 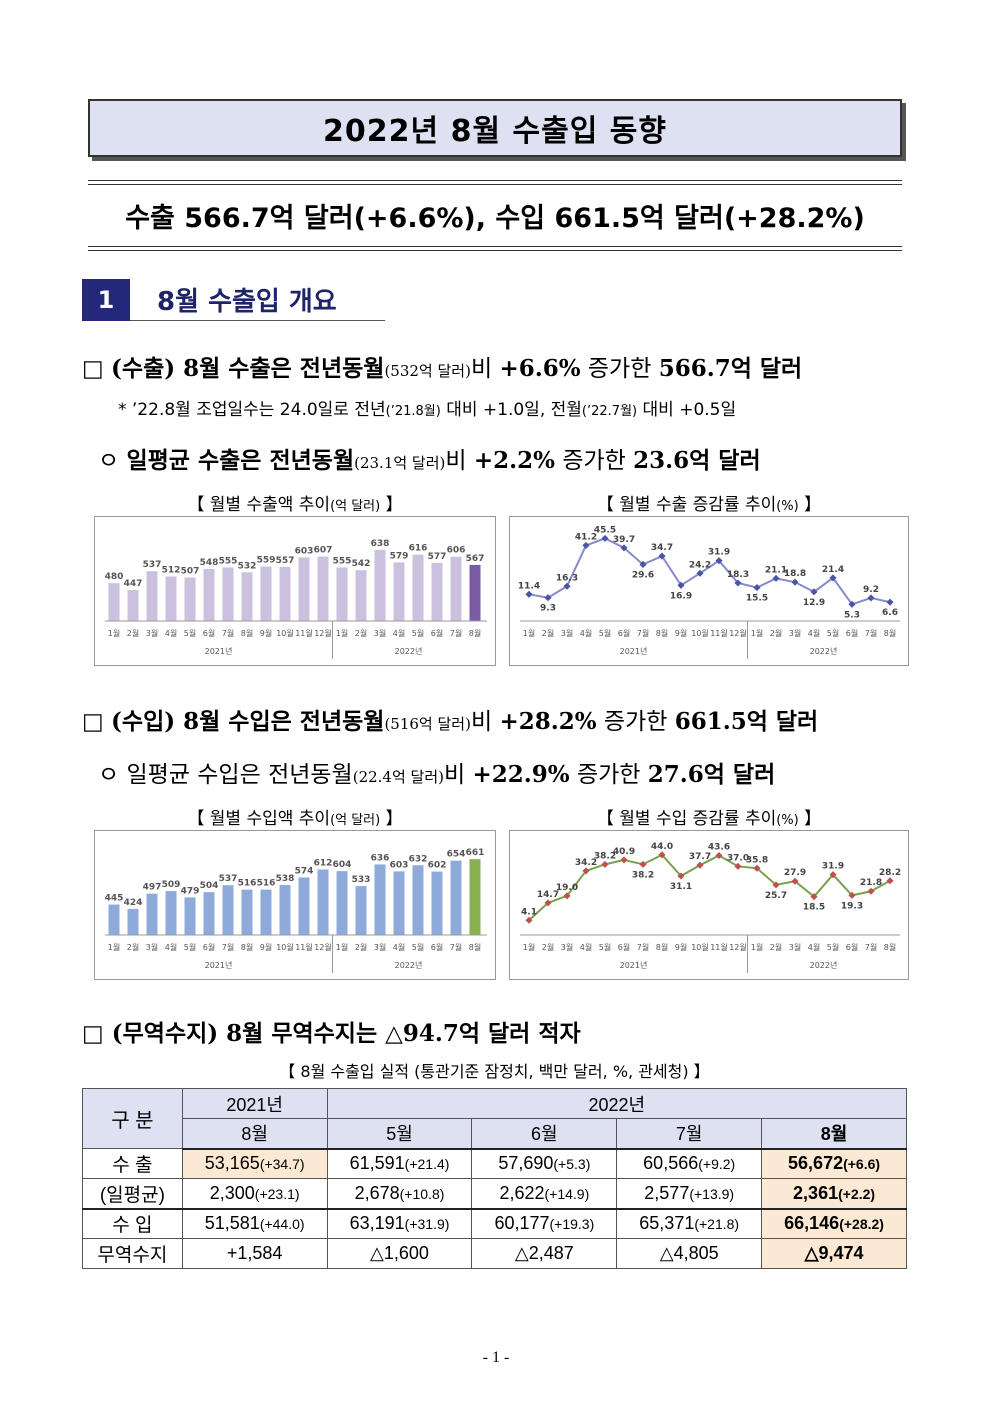 What do you see at coordinates (361, 880) in the screenshot?
I see `data-label: 533` at bounding box center [361, 880].